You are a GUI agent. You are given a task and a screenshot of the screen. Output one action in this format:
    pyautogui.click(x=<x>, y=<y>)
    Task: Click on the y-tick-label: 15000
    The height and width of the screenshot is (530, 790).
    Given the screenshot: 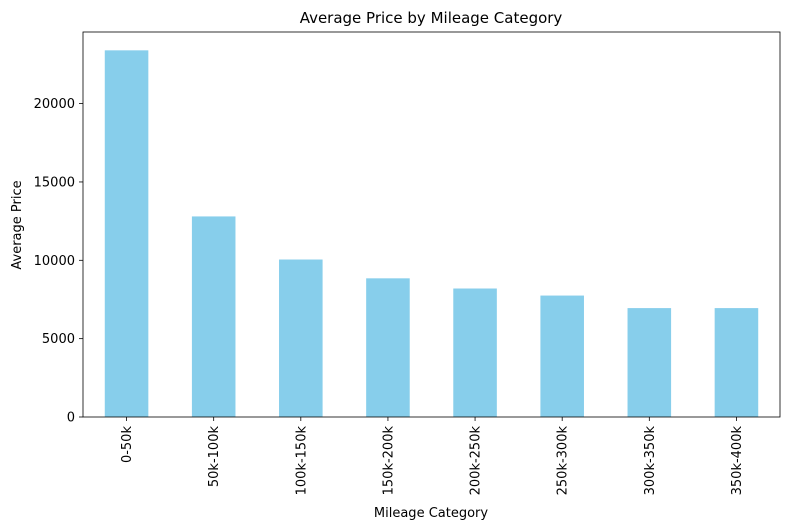 What is the action you would take?
    pyautogui.click(x=54, y=182)
    